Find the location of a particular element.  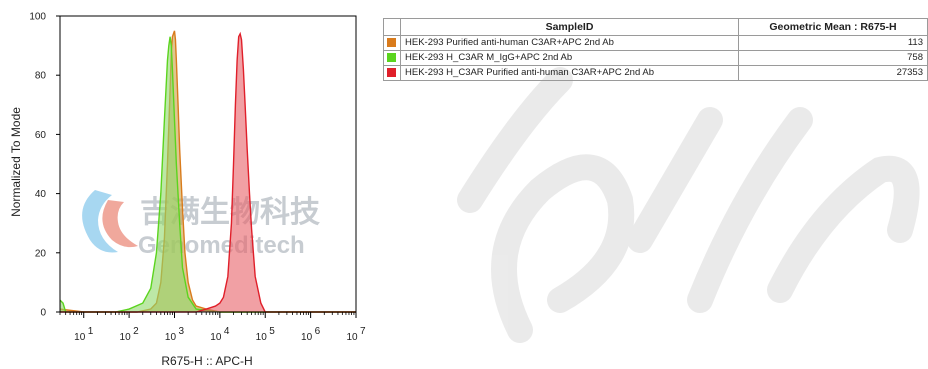

sampleid-header: SampleID is located at coordinates (569, 27).